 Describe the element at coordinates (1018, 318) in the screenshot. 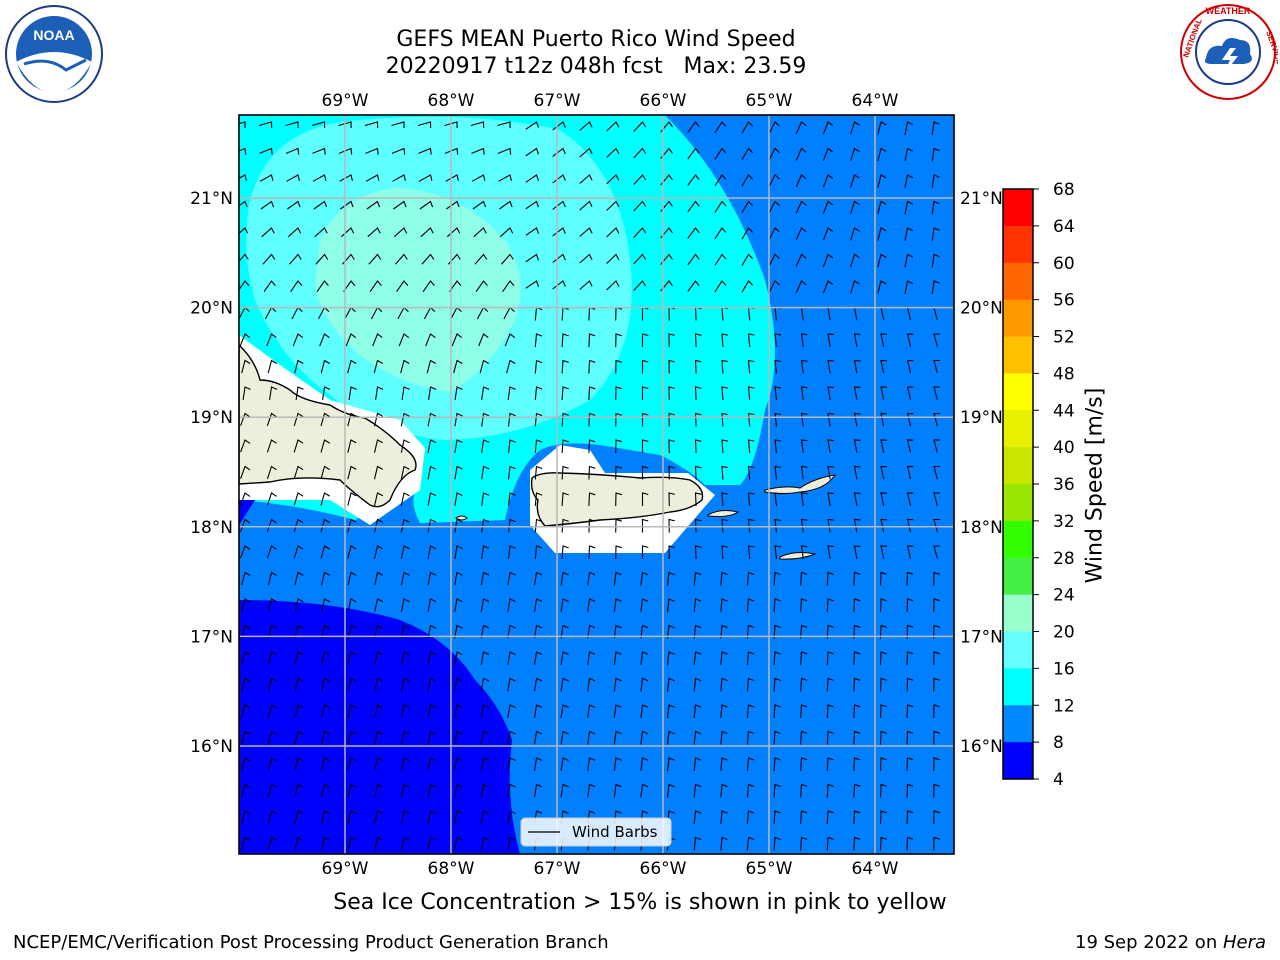

I see `colorbar-segment` at that location.